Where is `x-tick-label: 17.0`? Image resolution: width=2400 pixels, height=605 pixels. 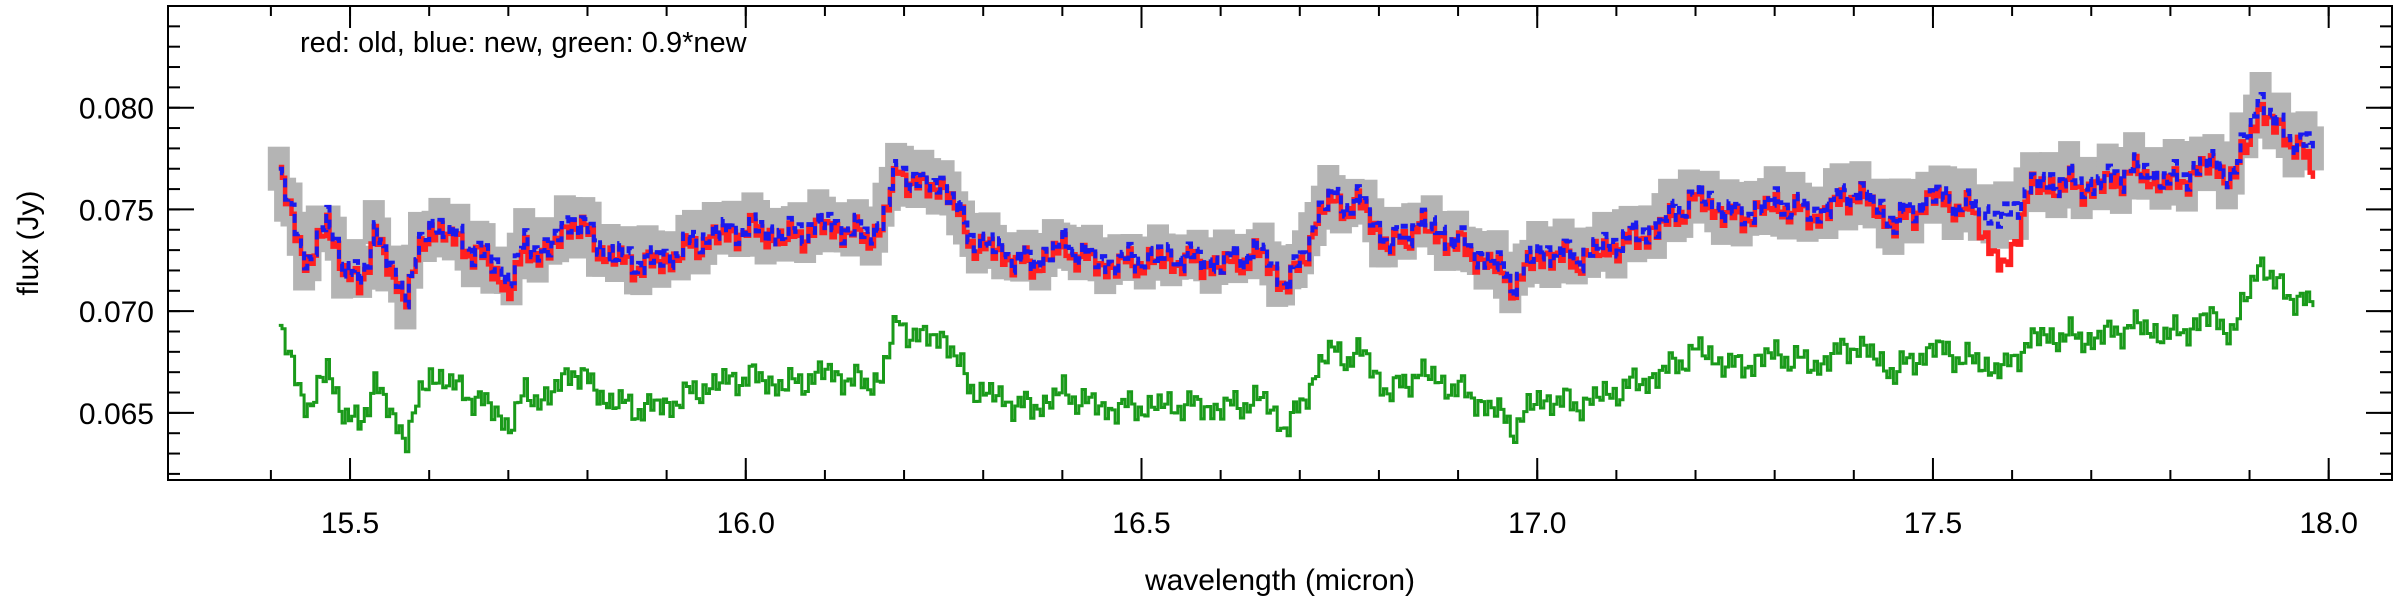 x-tick-label: 17.0 is located at coordinates (1537, 523).